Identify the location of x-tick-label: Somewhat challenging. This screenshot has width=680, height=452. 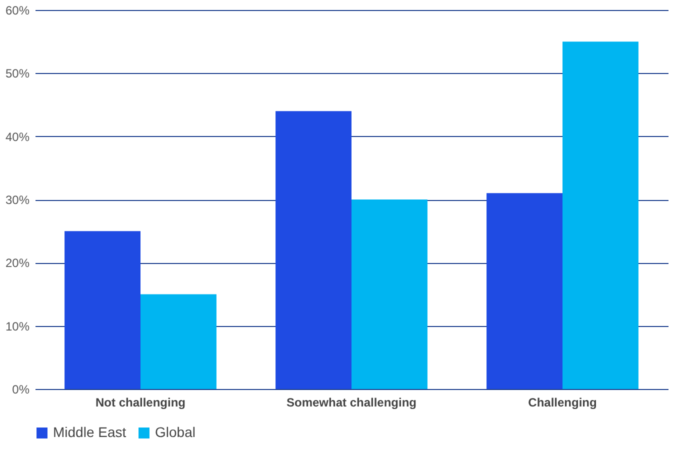
(351, 403).